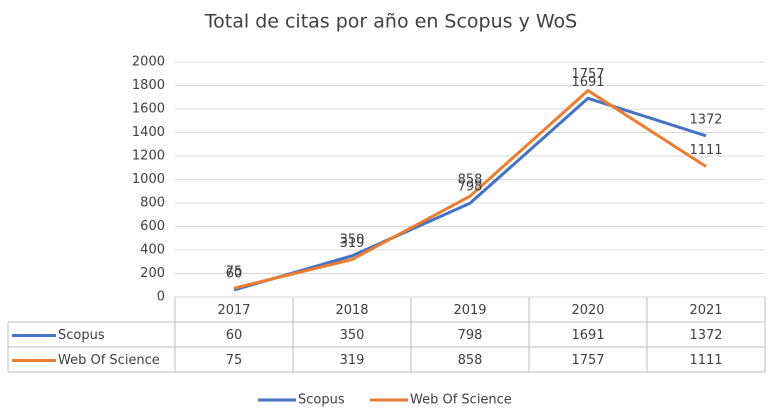 The width and height of the screenshot is (782, 410). What do you see at coordinates (352, 239) in the screenshot?
I see `data-label: 350` at bounding box center [352, 239].